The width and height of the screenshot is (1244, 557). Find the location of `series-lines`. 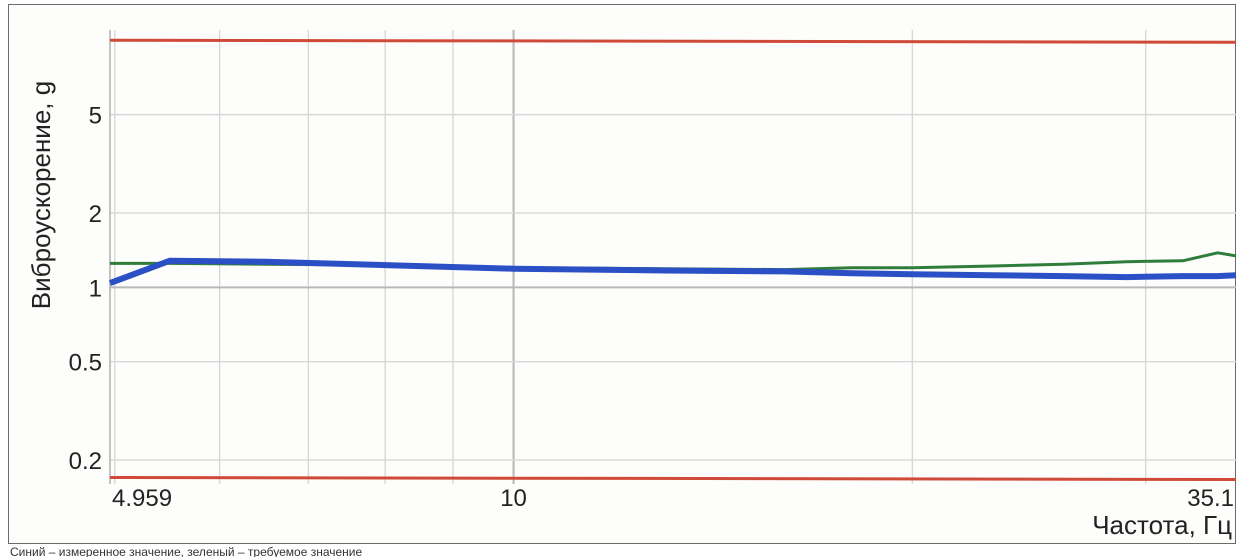

series-lines is located at coordinates (672, 268).